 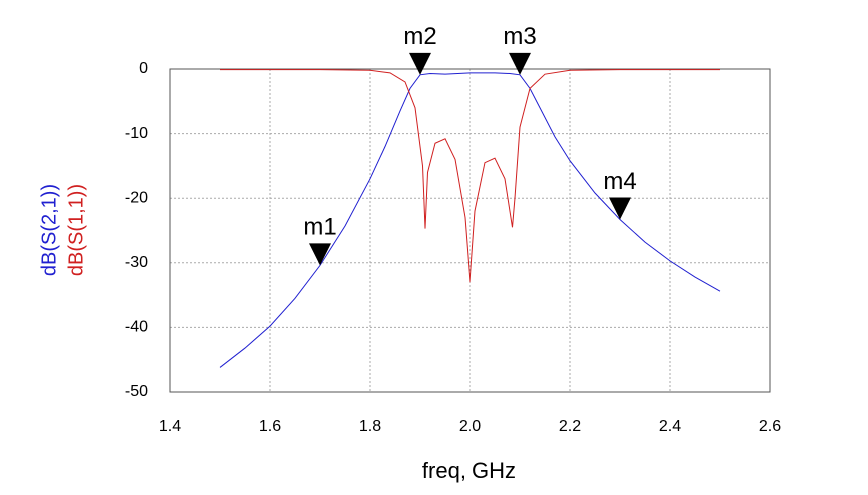 I want to click on legend-label: dB(S(1,1)), so click(x=76, y=230).